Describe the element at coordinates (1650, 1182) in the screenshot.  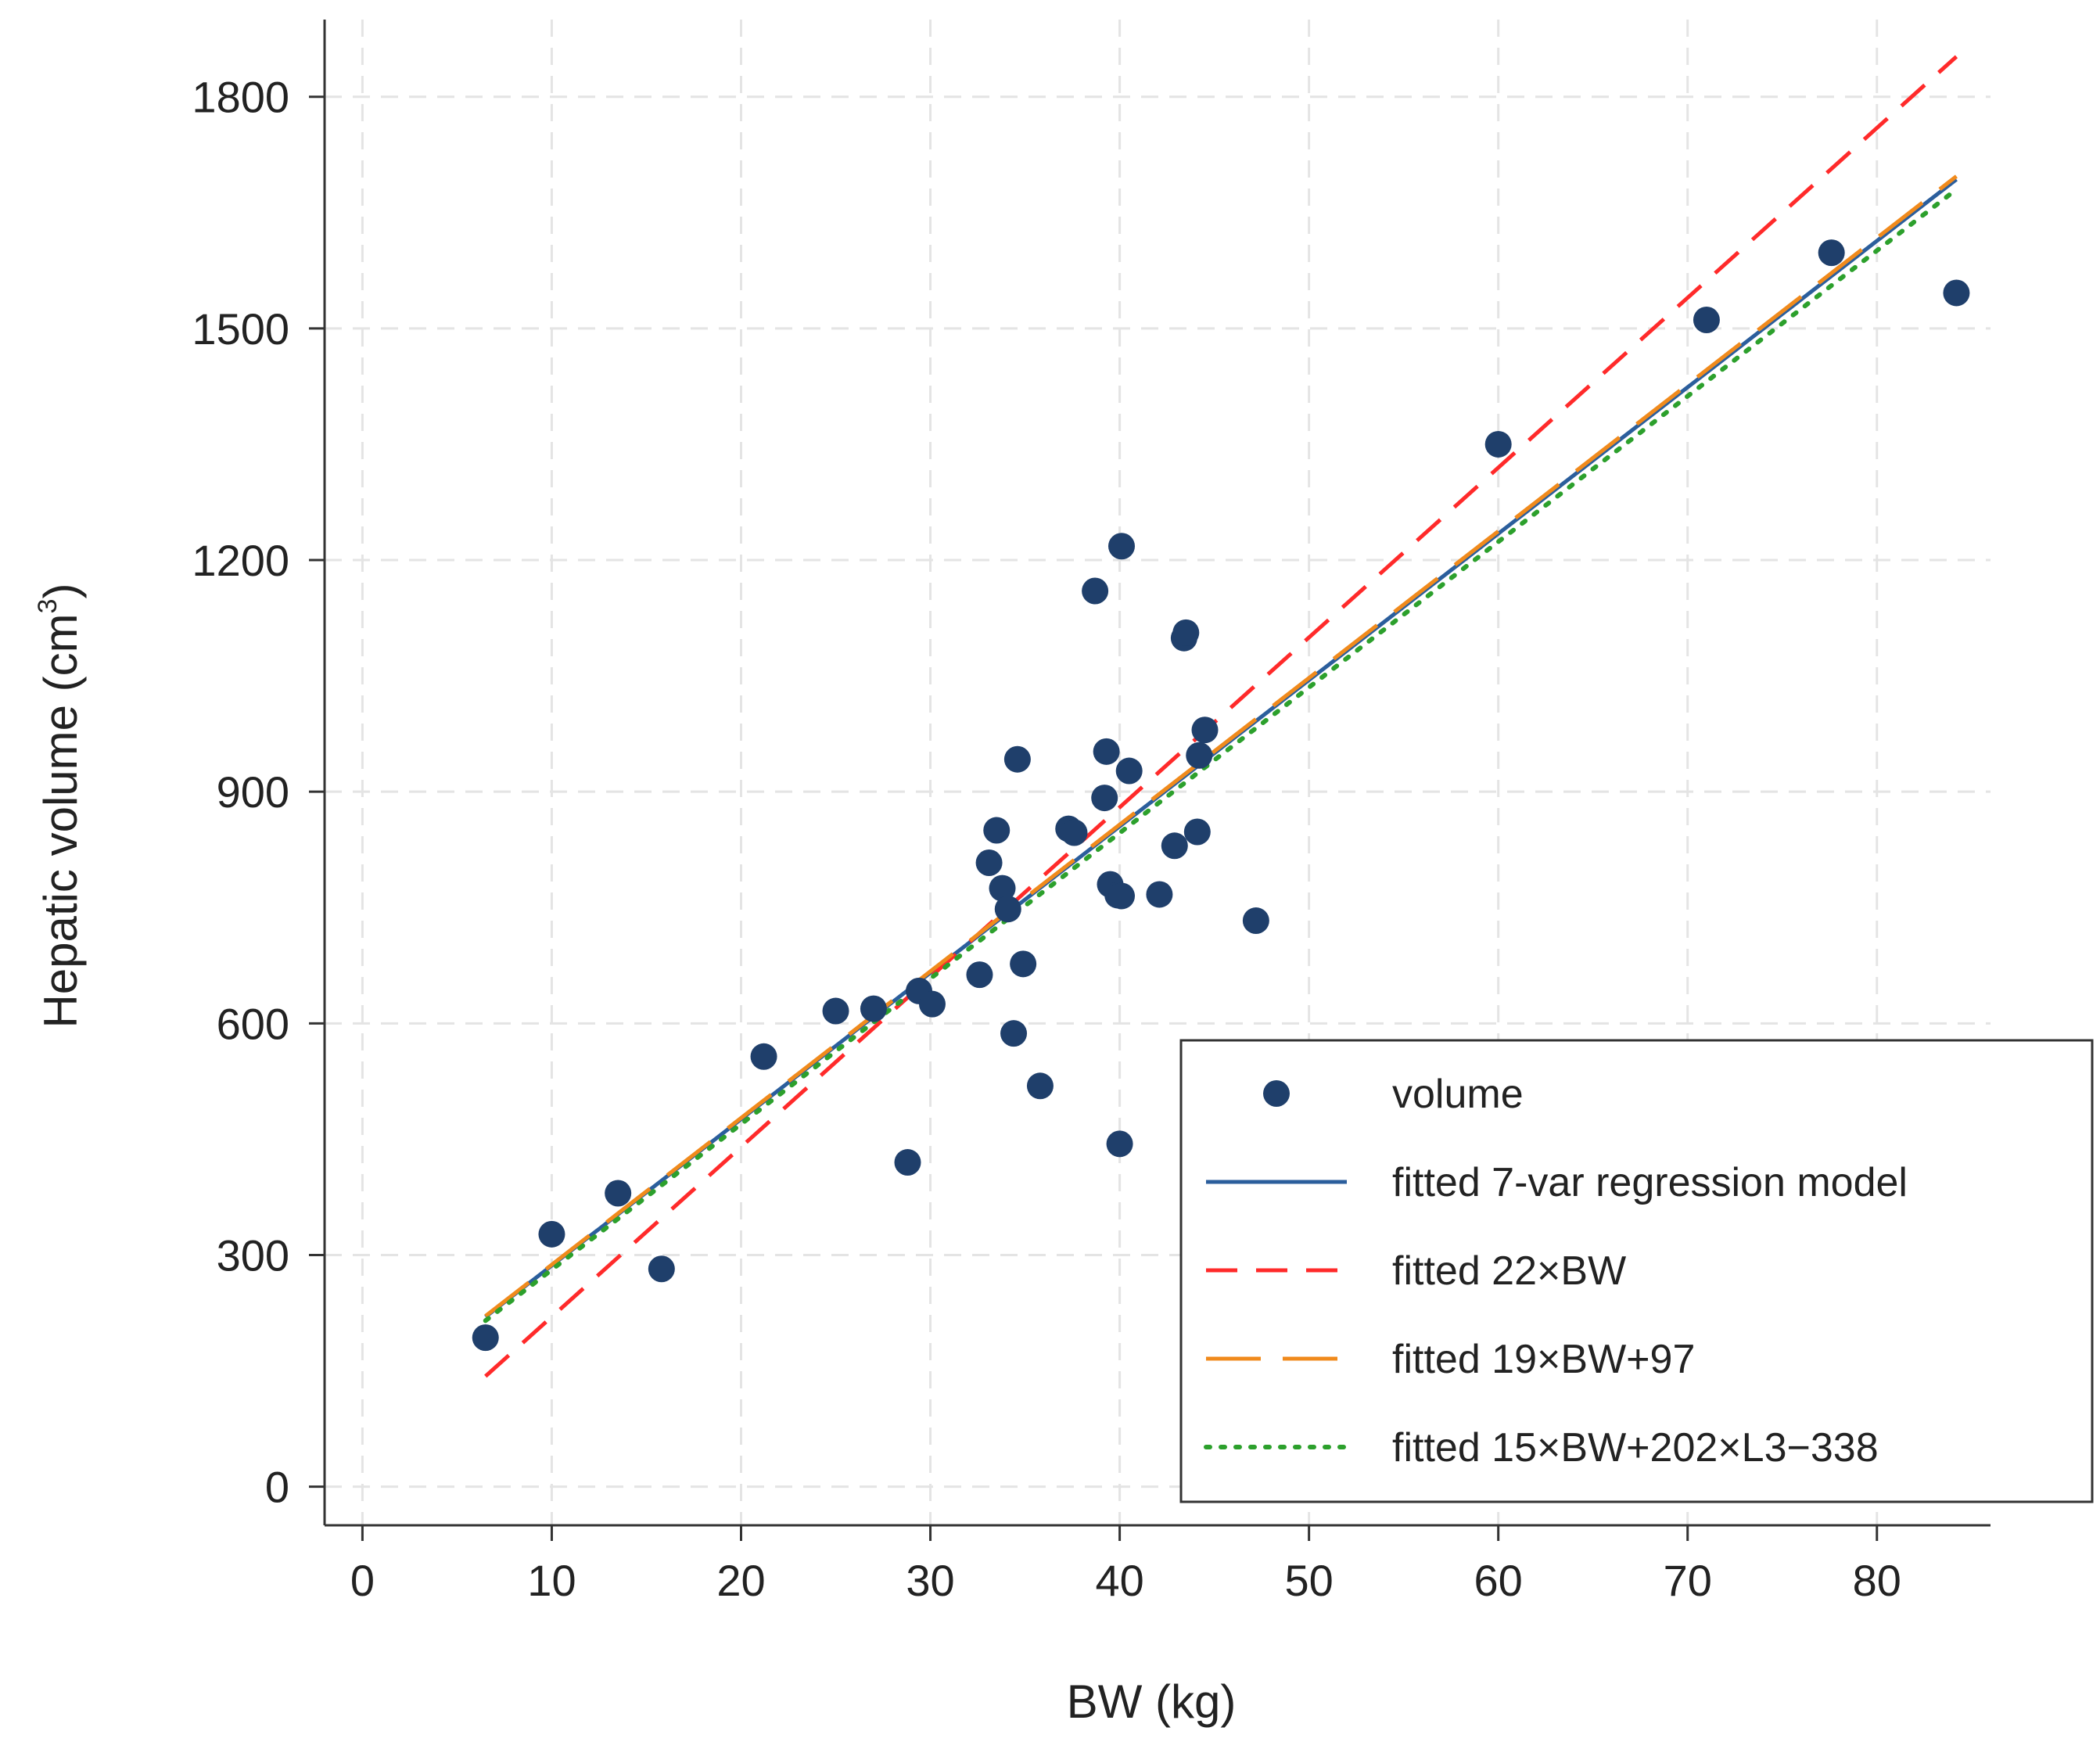
I see `legend-label: fitted 7-var regression model` at that location.